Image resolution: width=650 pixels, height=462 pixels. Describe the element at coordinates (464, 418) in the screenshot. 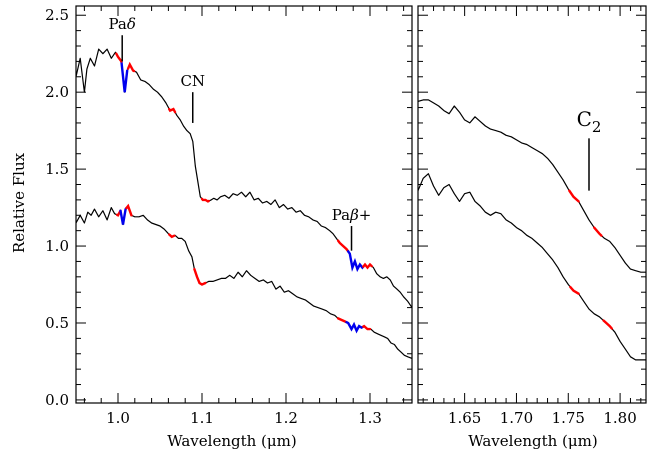

I see `x-tick-label: 1.65` at that location.